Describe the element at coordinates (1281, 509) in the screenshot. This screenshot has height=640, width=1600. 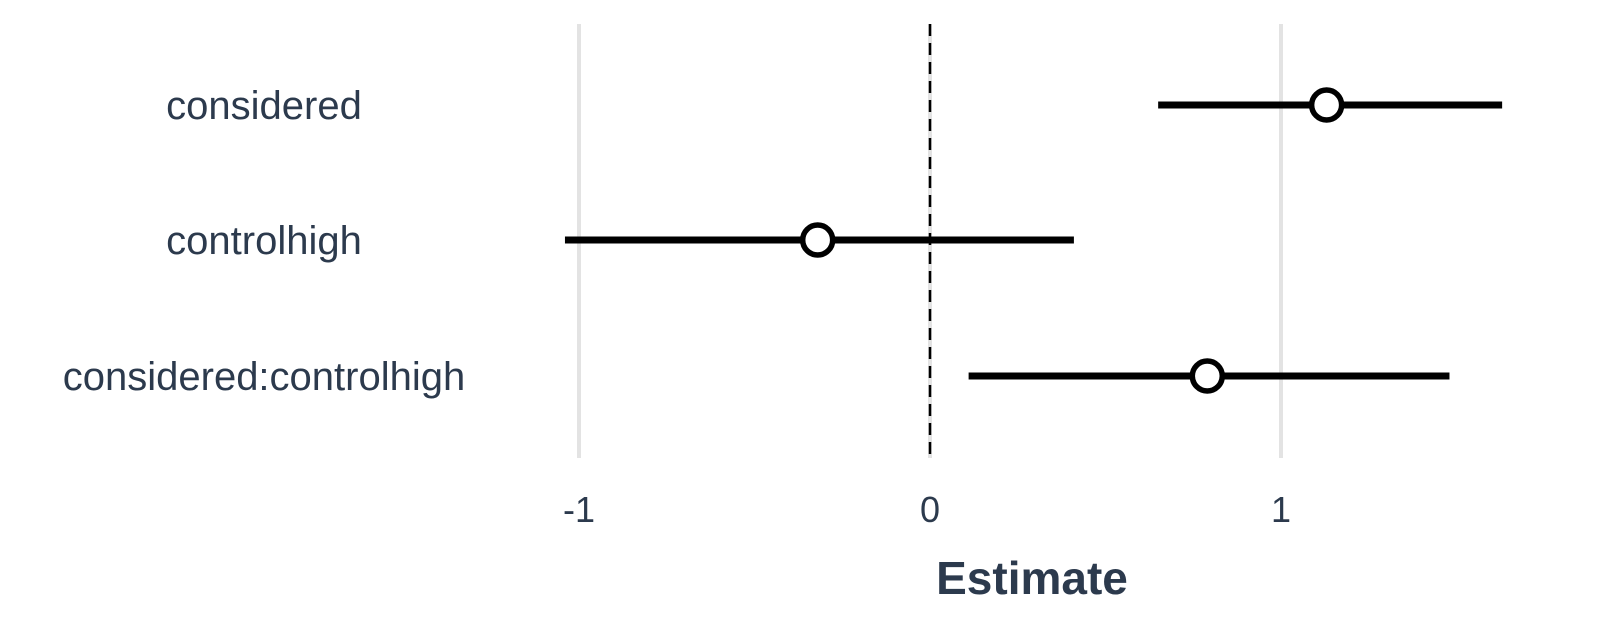
I see `x-tick-label-2: 1` at that location.